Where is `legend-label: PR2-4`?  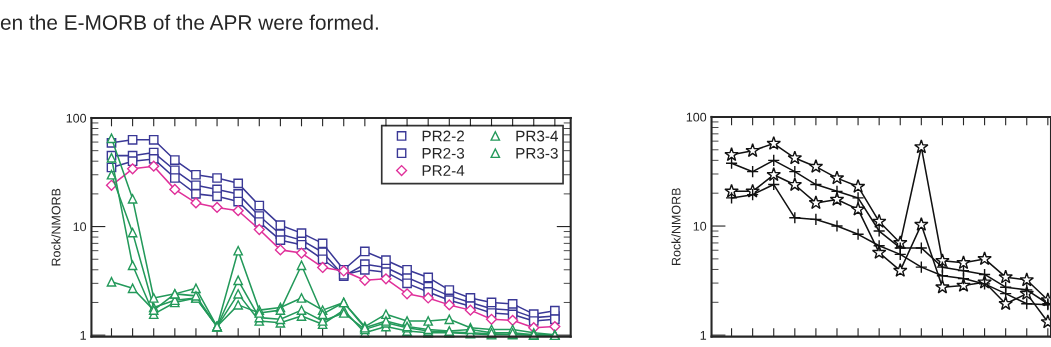
legend-label: PR2-4 is located at coordinates (443, 170).